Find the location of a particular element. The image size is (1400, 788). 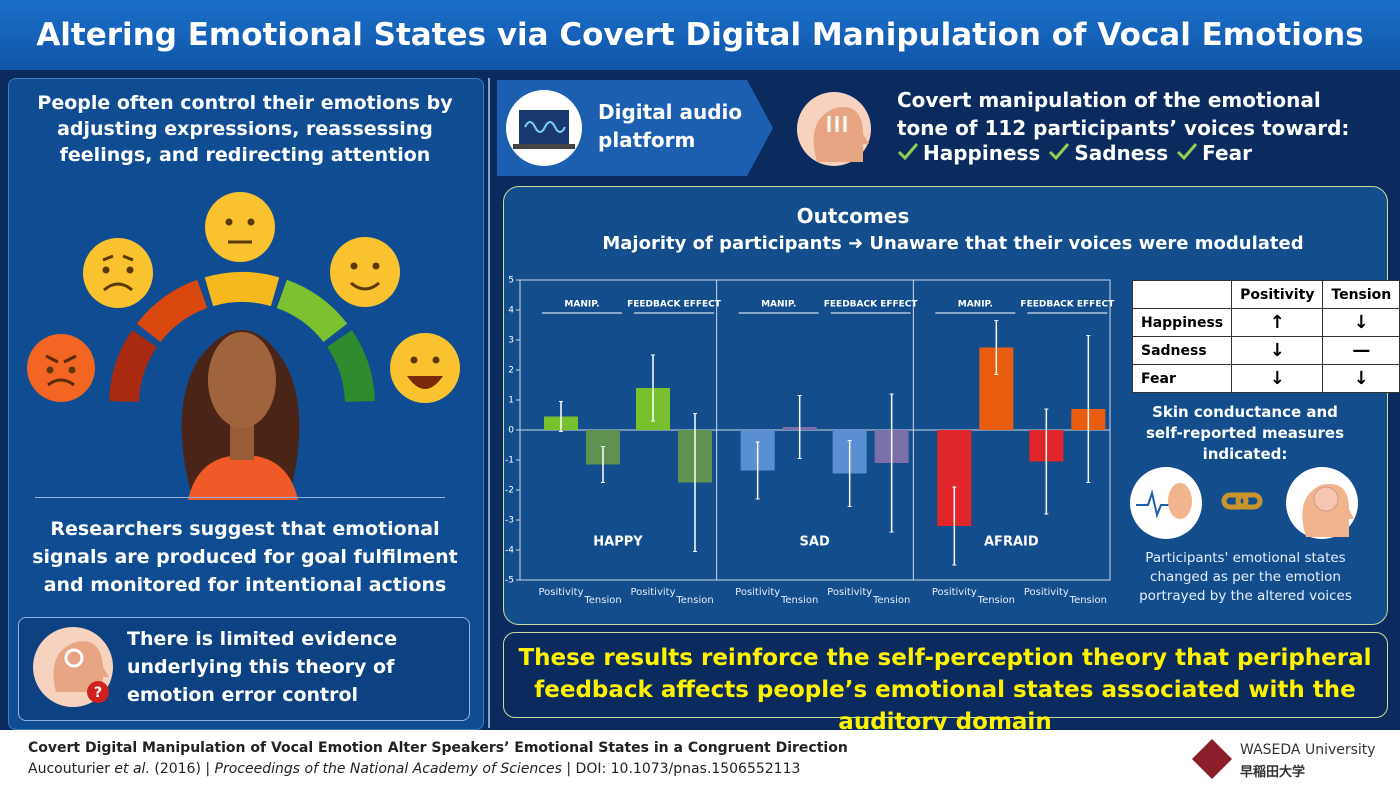

target: Fear is located at coordinates (1214, 153).